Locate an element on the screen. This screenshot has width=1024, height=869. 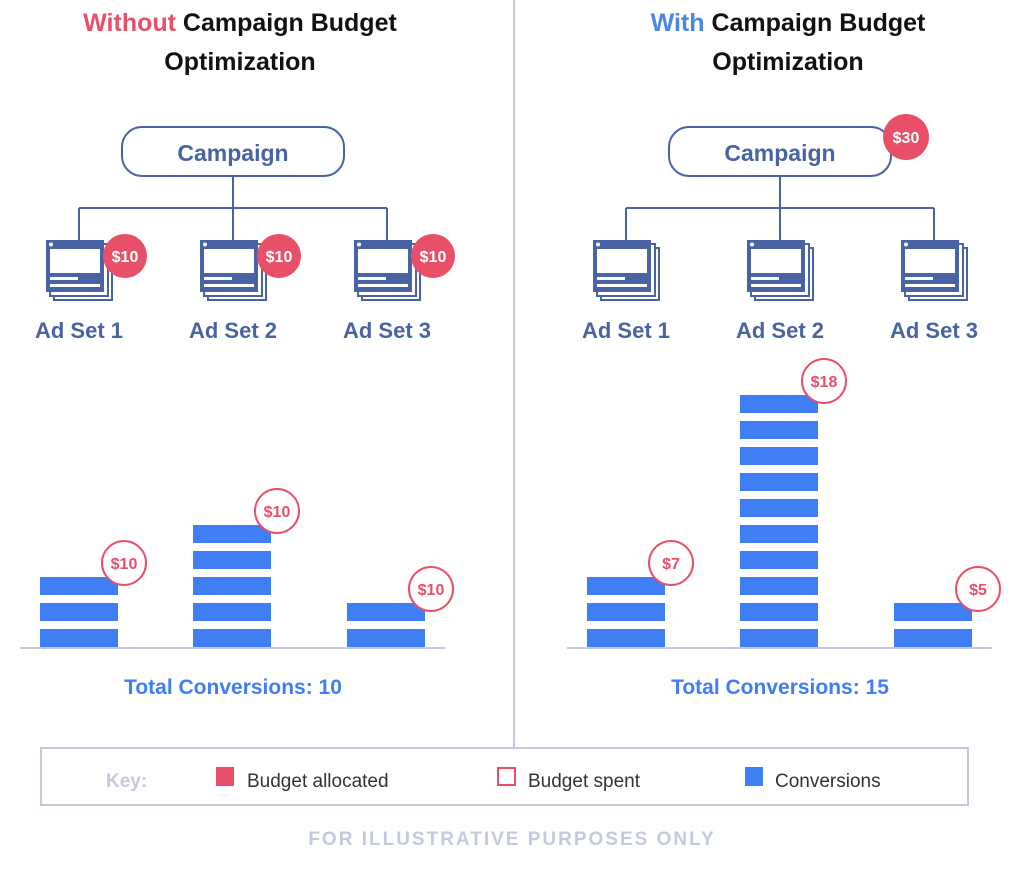
panel-title-right: With Campaign Budget is located at coordinates (788, 23).